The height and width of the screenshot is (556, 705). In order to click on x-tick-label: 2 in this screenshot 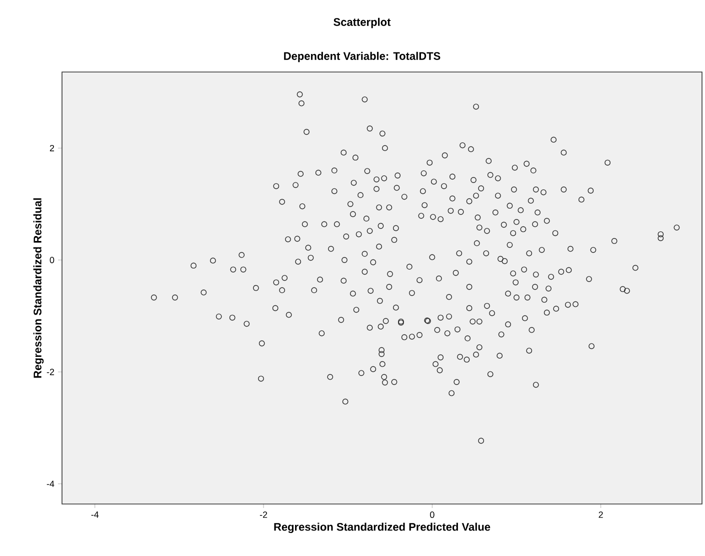, I will do `click(600, 515)`.